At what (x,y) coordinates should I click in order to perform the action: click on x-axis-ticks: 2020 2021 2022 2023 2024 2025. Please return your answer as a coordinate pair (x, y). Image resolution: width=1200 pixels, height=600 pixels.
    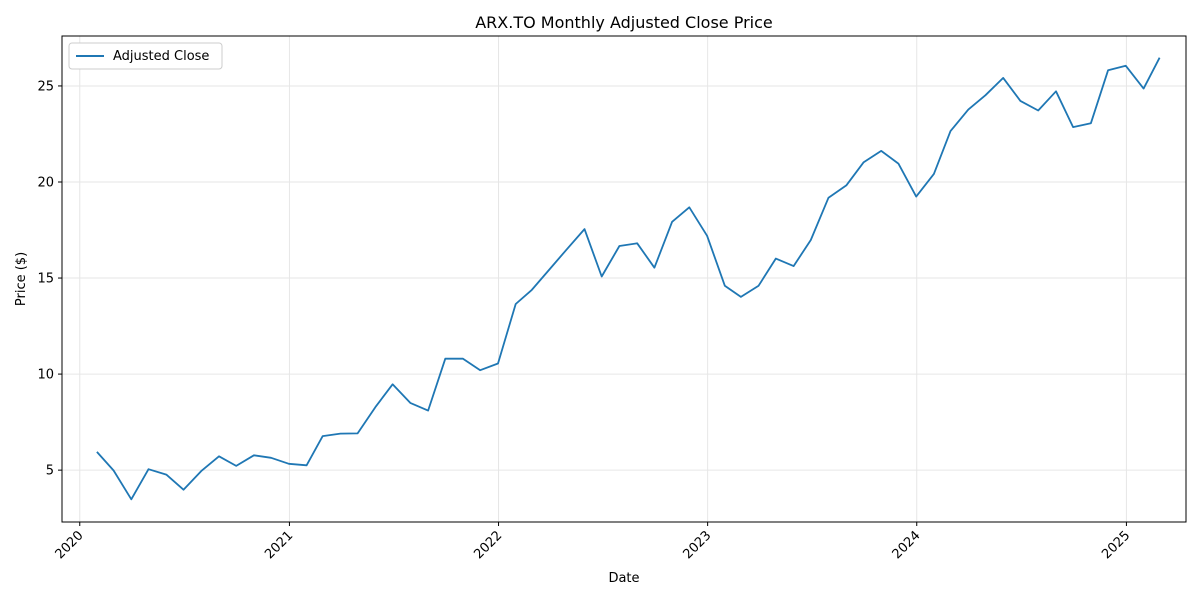
    Looking at the image, I should click on (593, 542).